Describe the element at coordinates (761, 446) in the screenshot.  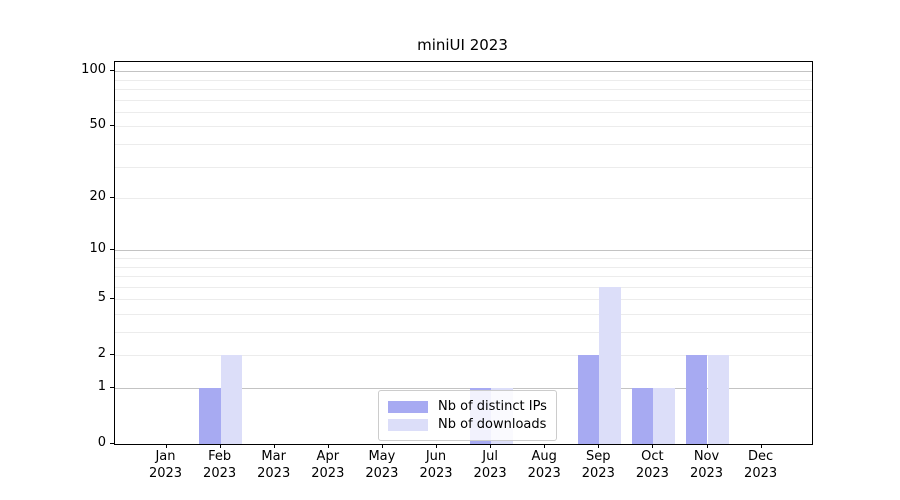
I see `x-tick-dec` at that location.